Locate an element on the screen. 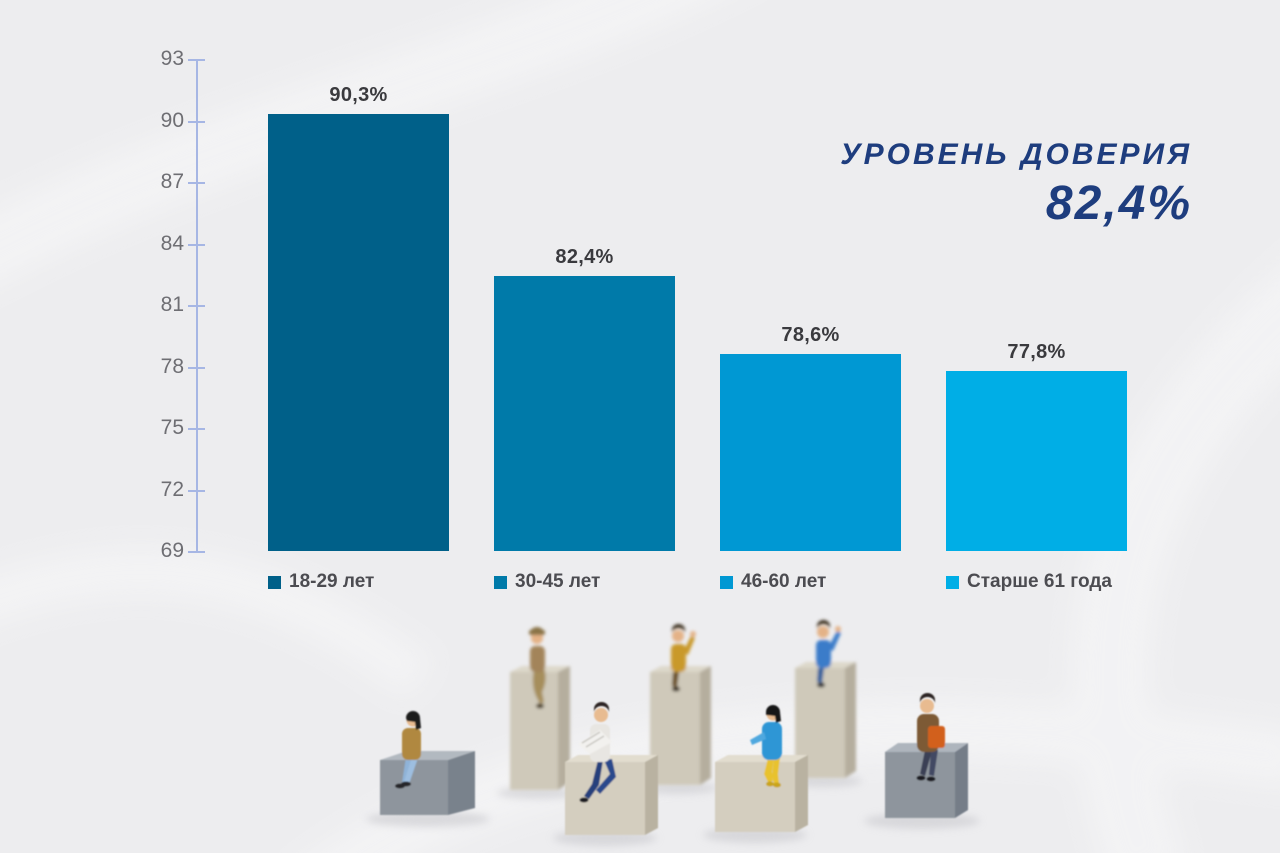 This screenshot has height=853, width=1280. cube-orangebag-man is located at coordinates (926, 755).